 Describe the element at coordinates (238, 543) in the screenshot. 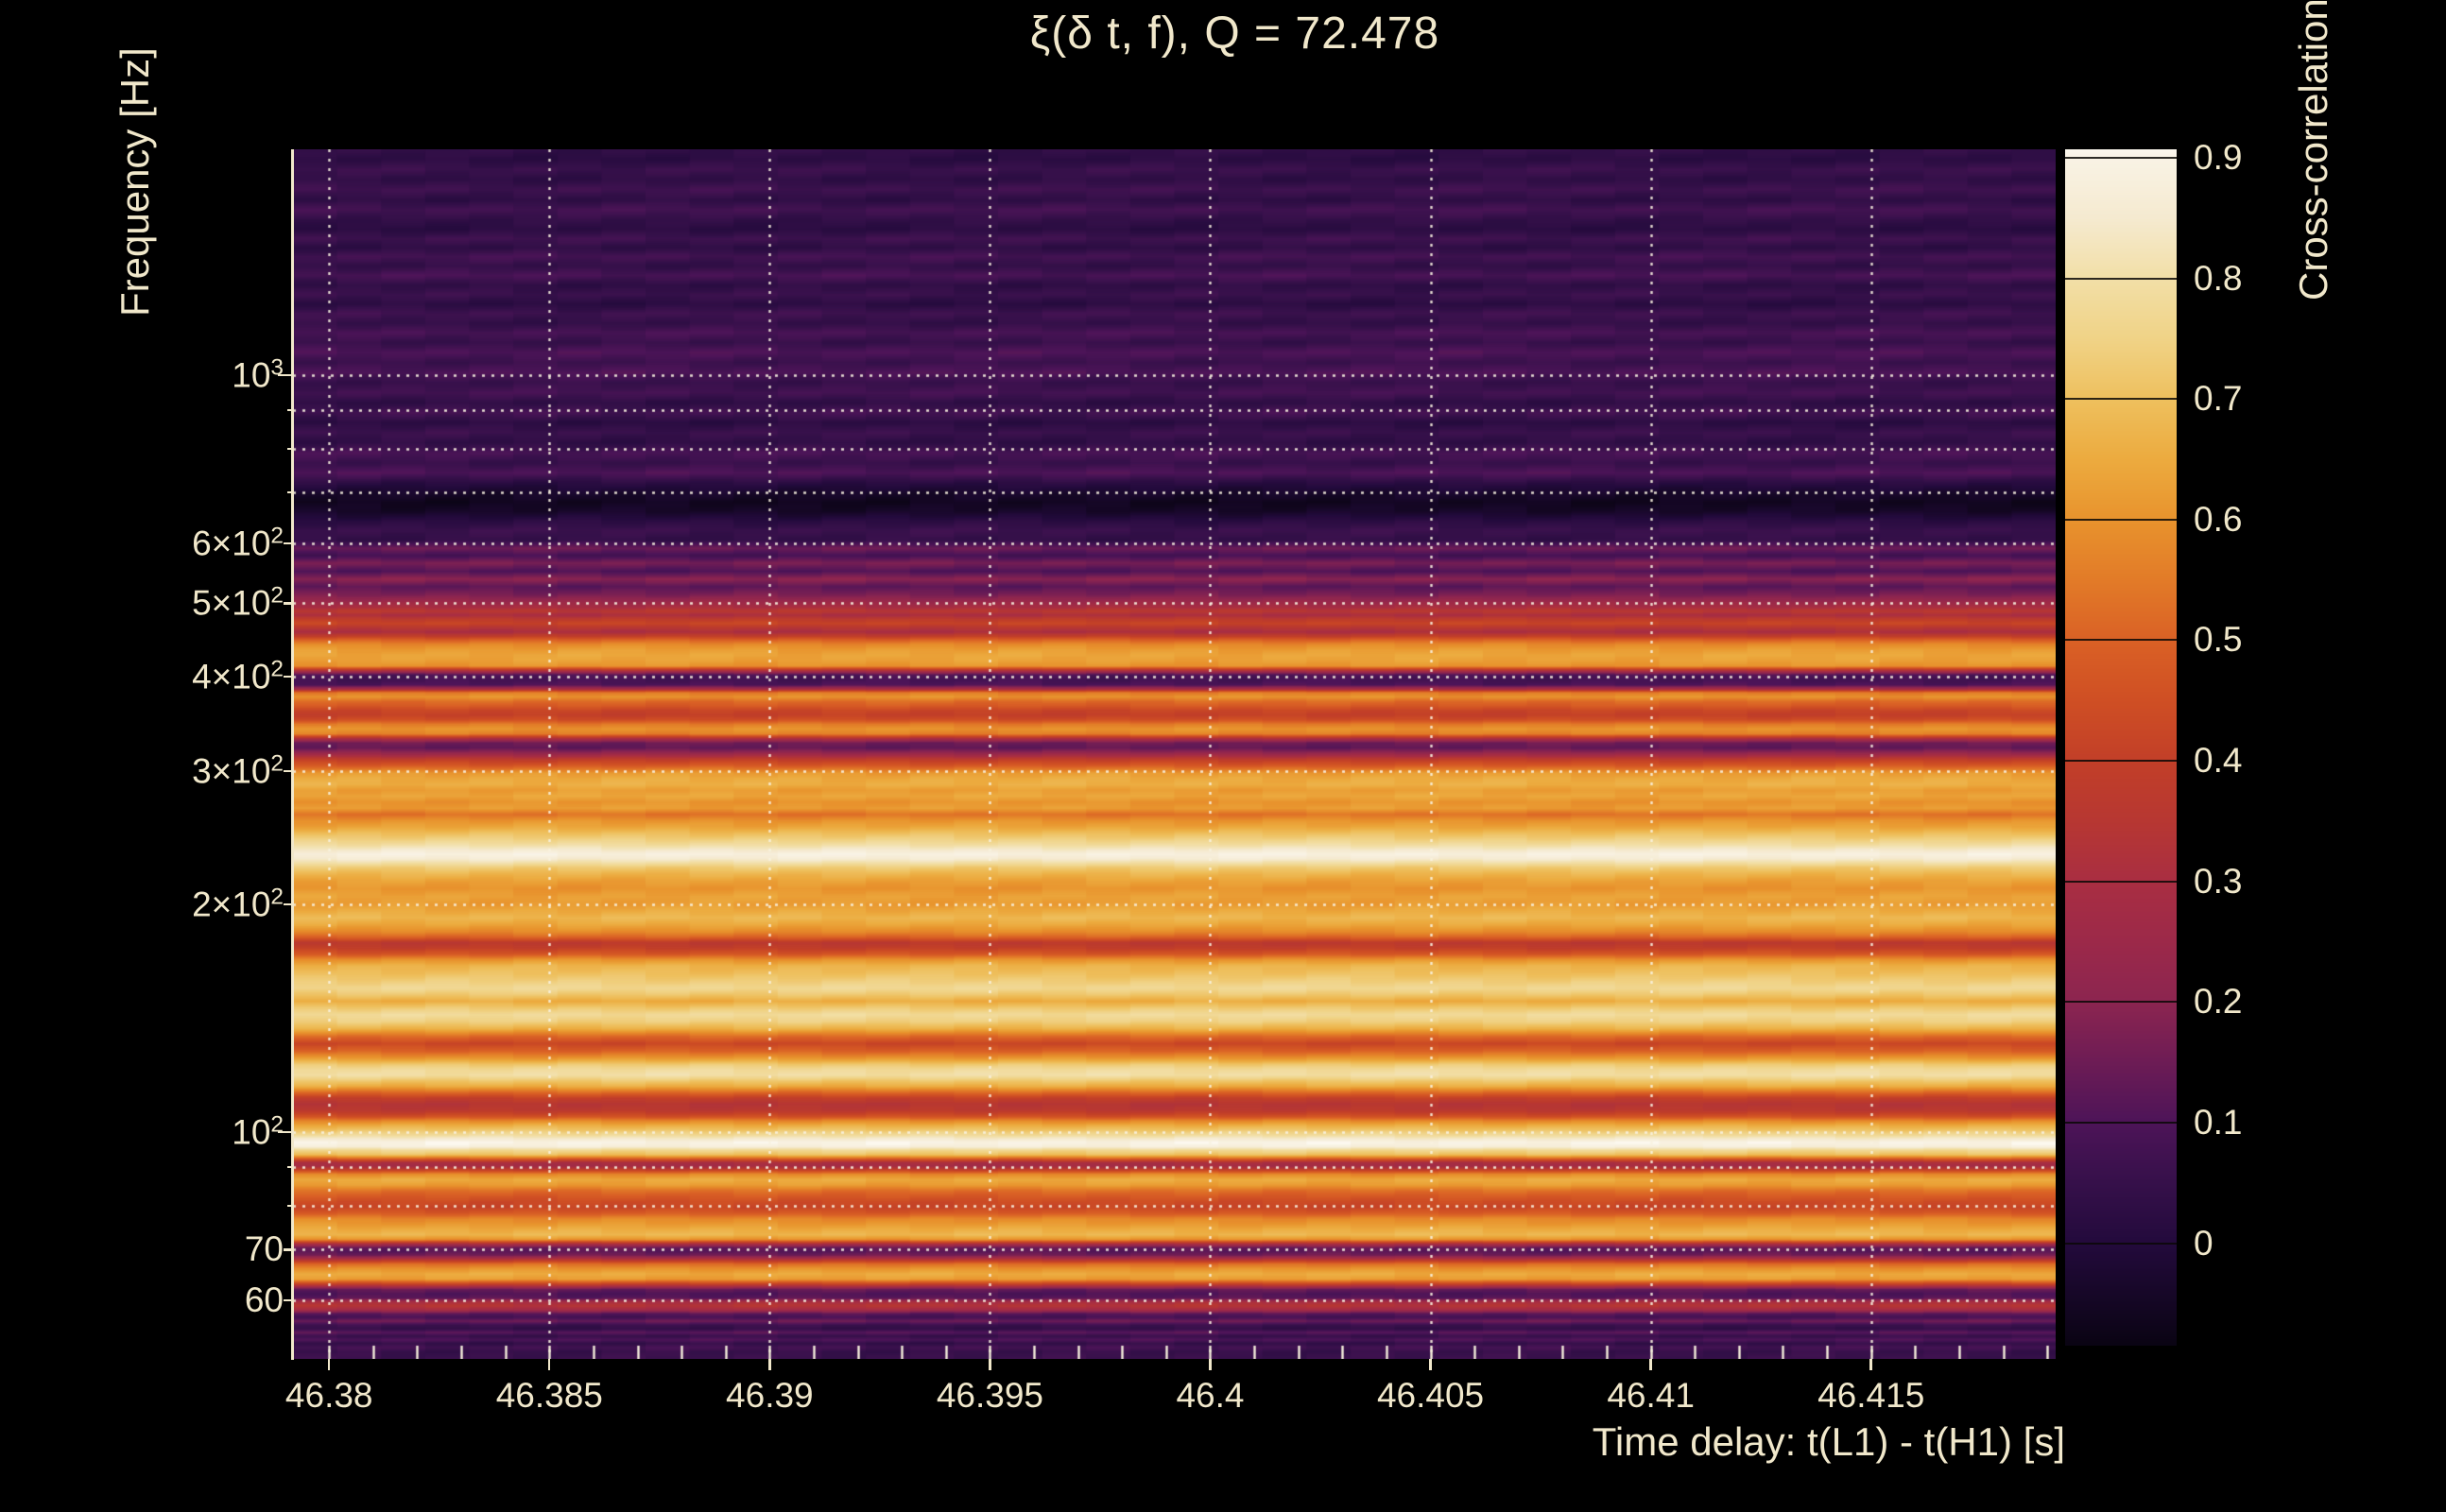

I see `y-tick-label: 6×10²` at that location.